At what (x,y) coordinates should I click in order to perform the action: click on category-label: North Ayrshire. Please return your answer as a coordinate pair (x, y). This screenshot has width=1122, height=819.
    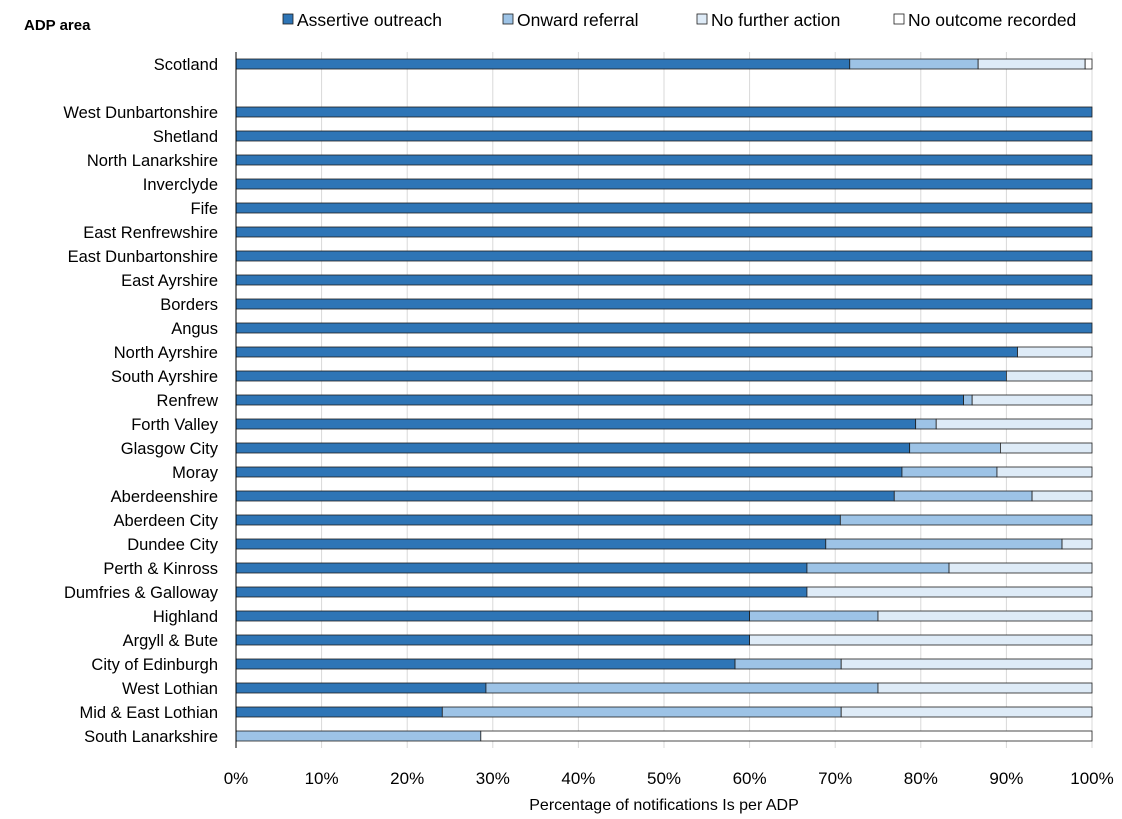
    Looking at the image, I should click on (166, 353).